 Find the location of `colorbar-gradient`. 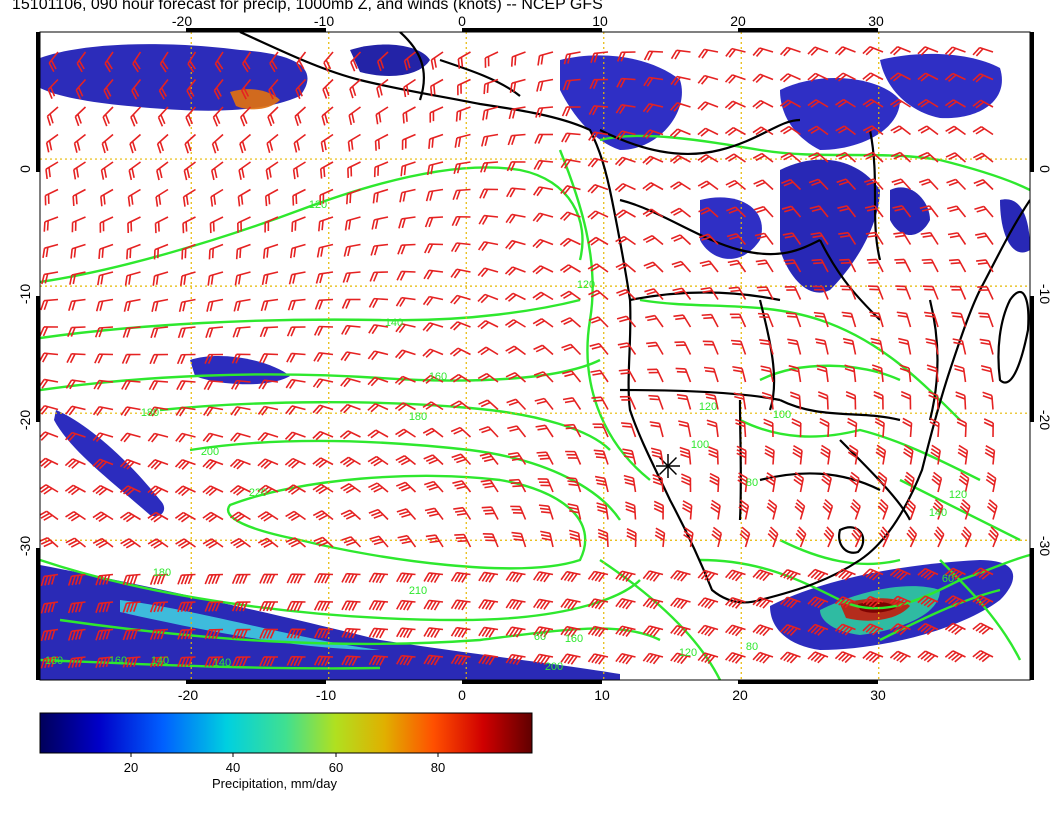

colorbar-gradient is located at coordinates (286, 733).